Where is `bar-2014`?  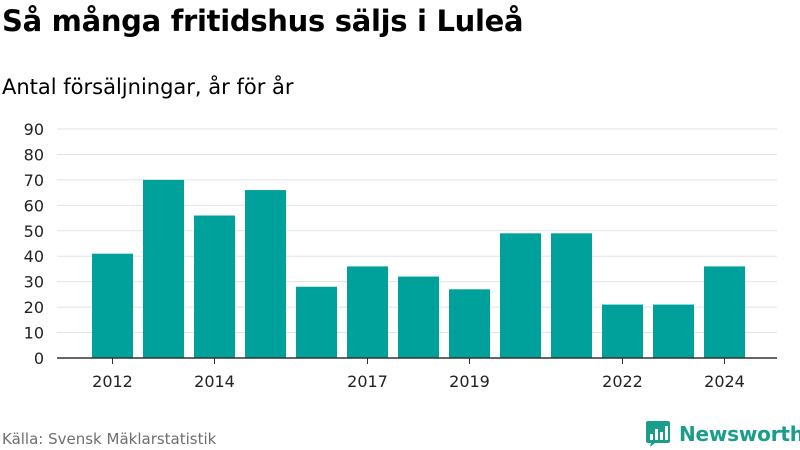
bar-2014 is located at coordinates (214, 286).